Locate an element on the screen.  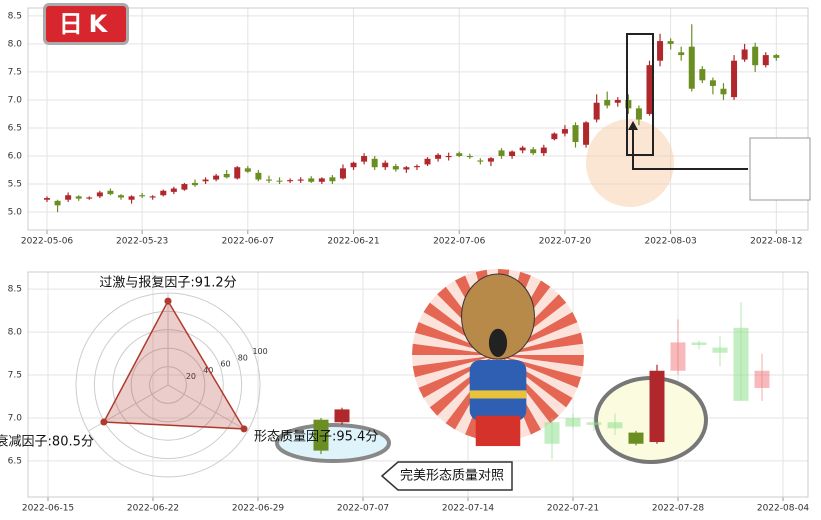
radar-tick-label: 40 is located at coordinates (208, 370).